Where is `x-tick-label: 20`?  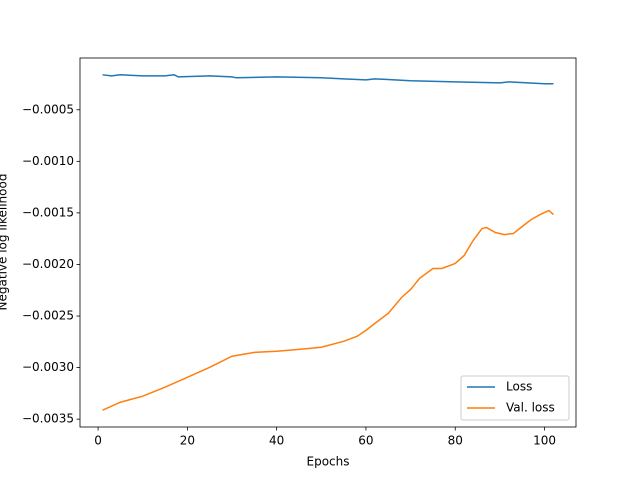 x-tick-label: 20 is located at coordinates (187, 441).